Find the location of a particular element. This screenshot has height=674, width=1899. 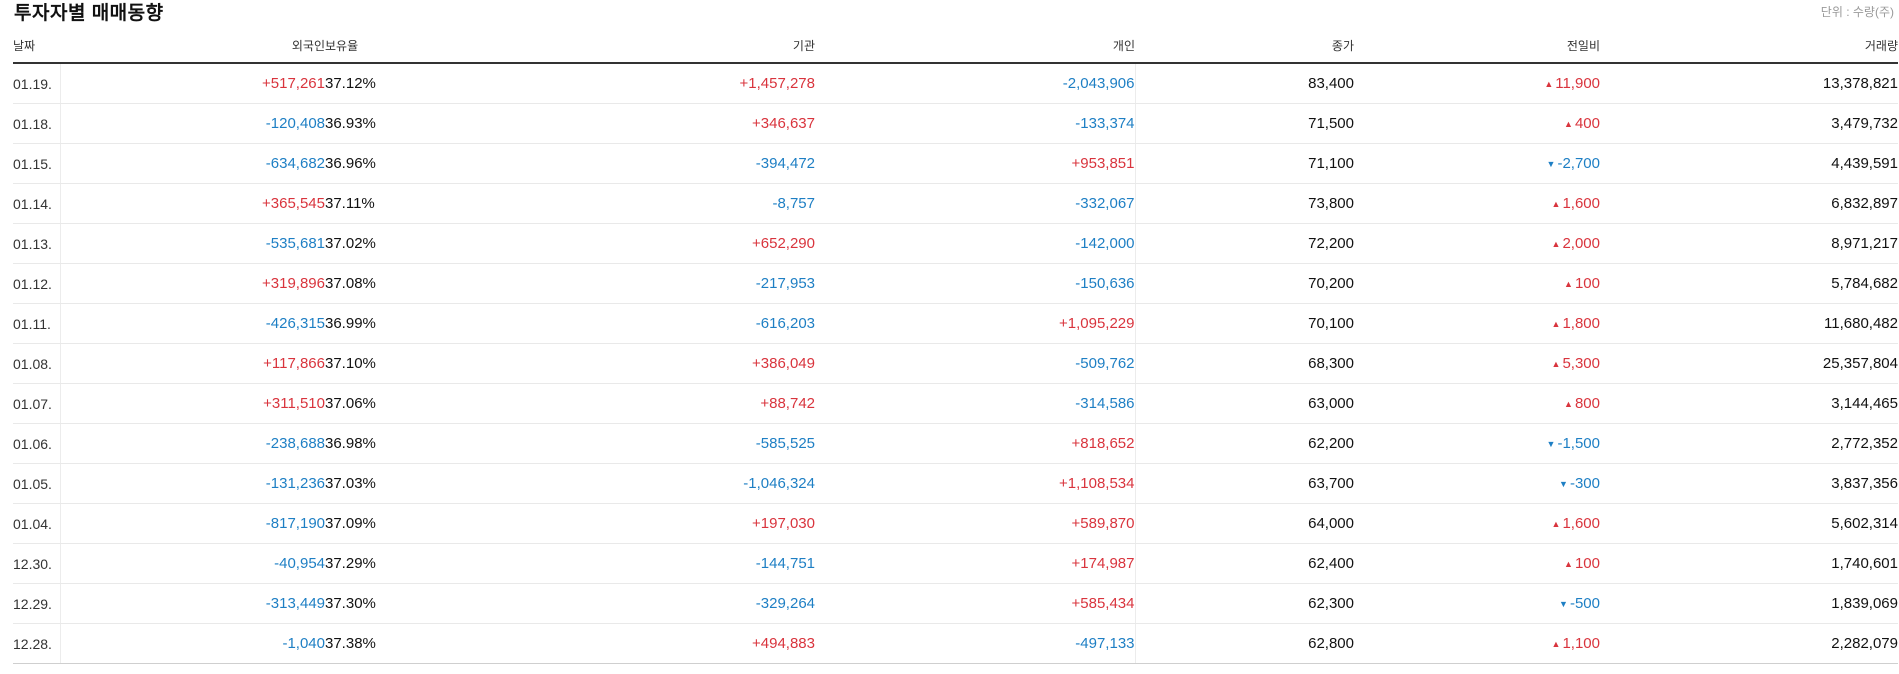

cell-individual: +818,652 is located at coordinates (975, 443).